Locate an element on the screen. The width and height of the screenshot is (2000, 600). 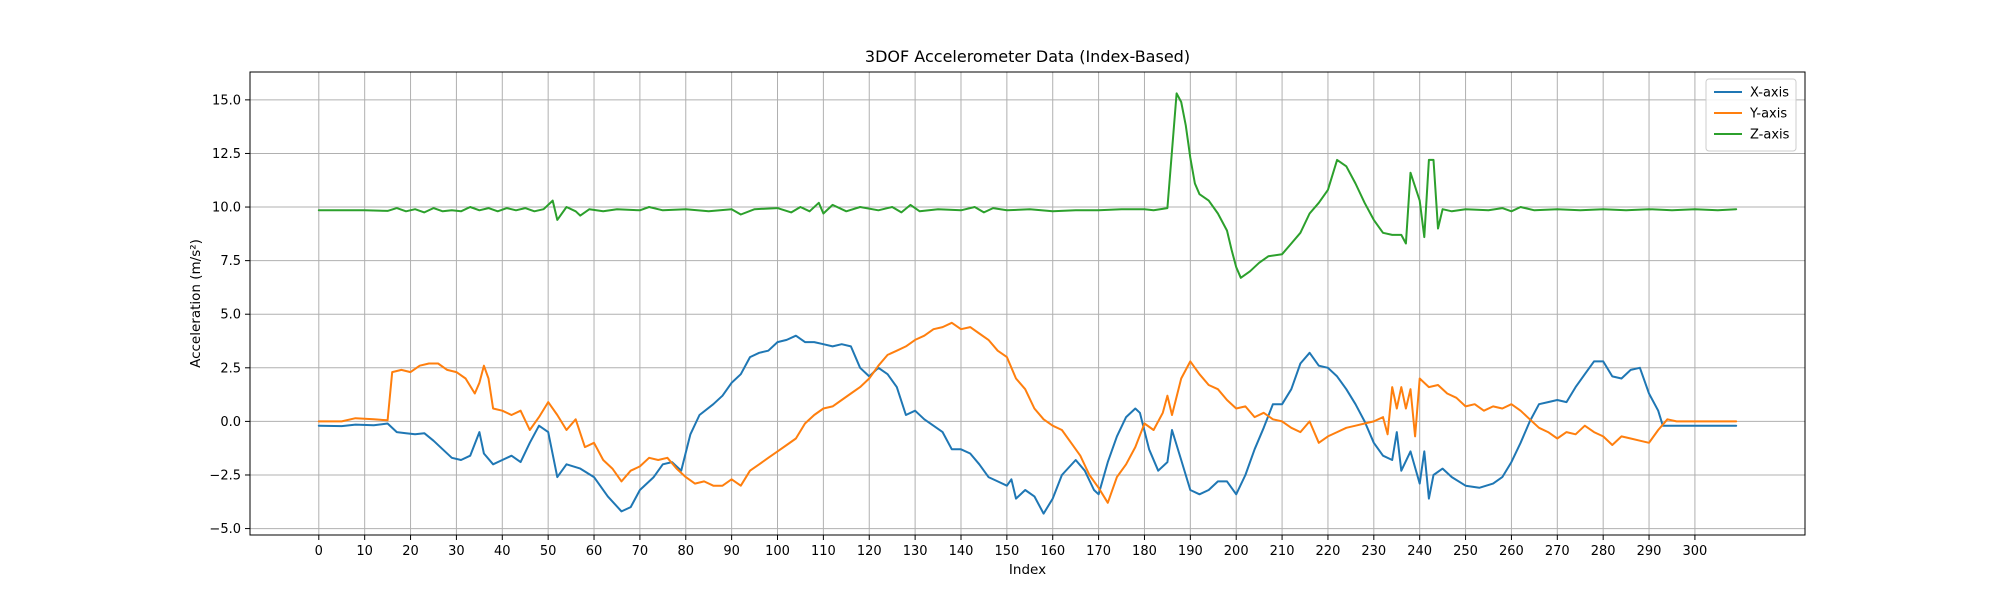
y-tick-label: 0.0 is located at coordinates (230, 422).